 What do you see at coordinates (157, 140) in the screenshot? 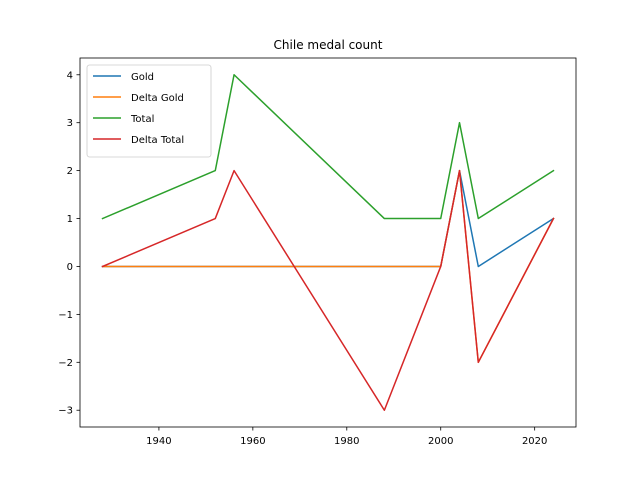
I see `legend-label: Delta Total` at bounding box center [157, 140].